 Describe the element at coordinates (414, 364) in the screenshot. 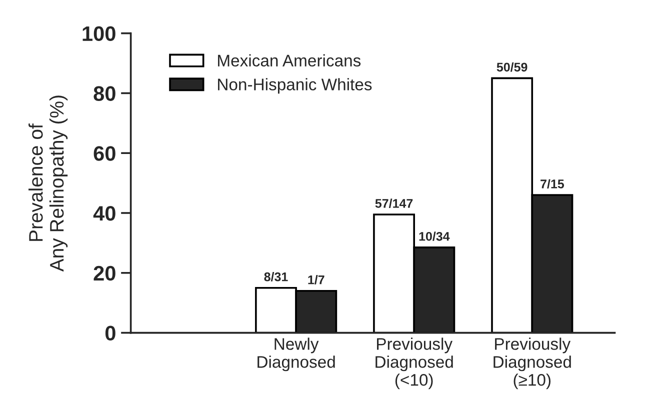

I see `x-tick-label: Previously Diagnosed (<10)` at that location.